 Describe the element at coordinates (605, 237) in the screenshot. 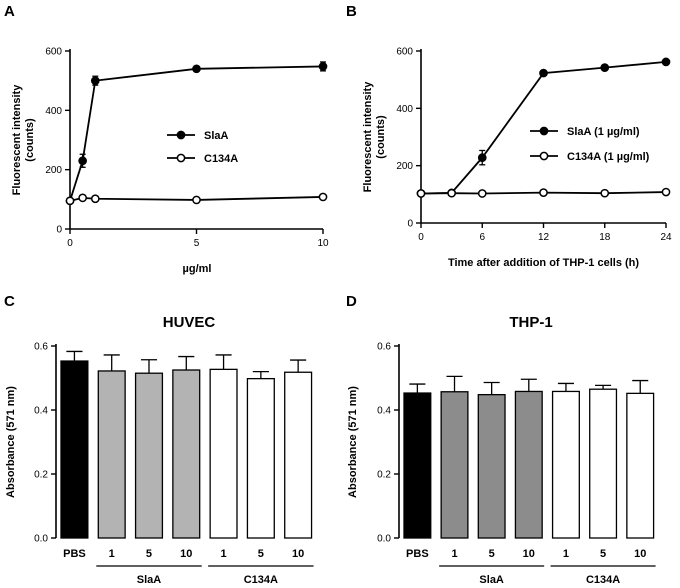

I see `x-tick-label: 18` at that location.